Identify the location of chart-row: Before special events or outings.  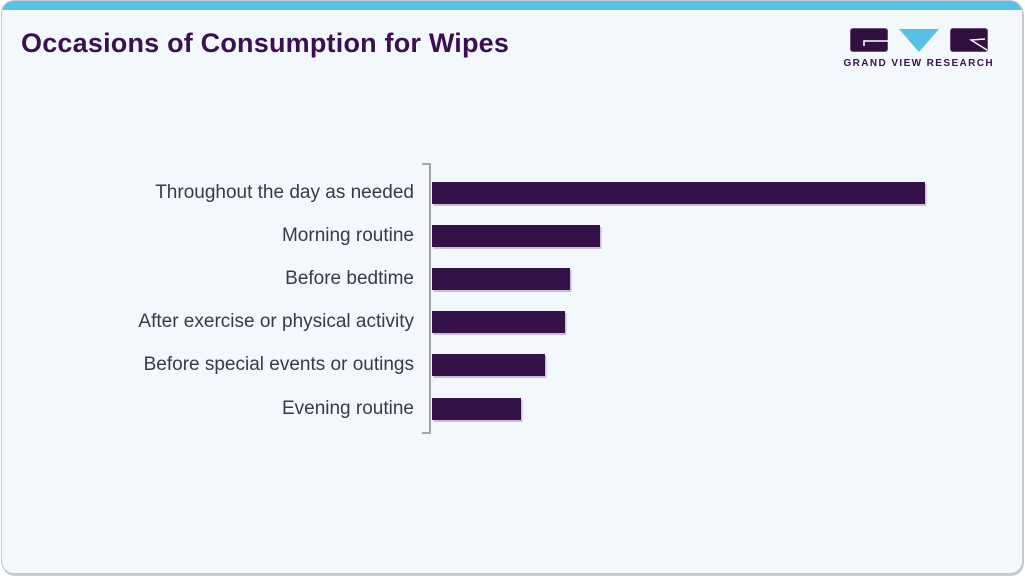
(512, 365).